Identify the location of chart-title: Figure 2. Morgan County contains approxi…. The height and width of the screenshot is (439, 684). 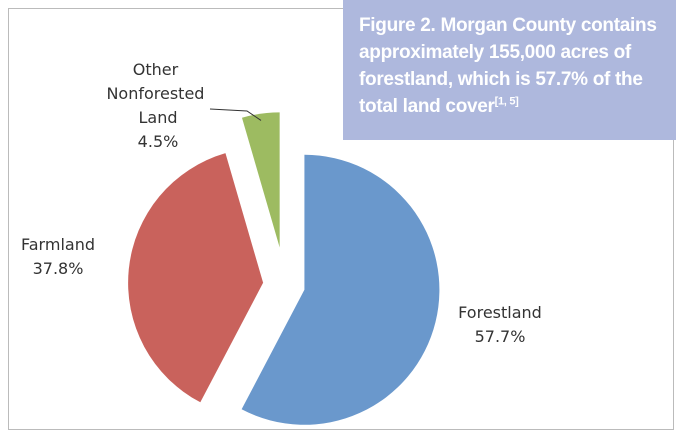
(508, 66).